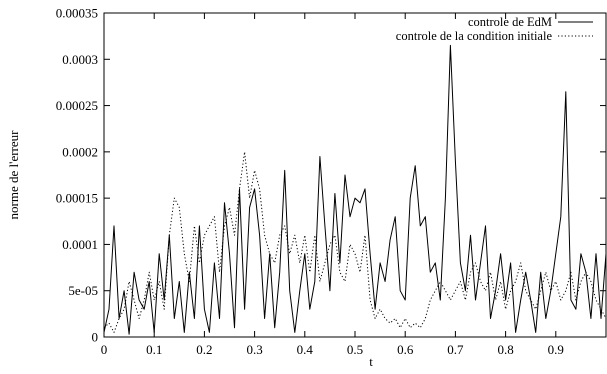 The width and height of the screenshot is (607, 374). Describe the element at coordinates (95, 337) in the screenshot. I see `y-tick-label: 0` at that location.